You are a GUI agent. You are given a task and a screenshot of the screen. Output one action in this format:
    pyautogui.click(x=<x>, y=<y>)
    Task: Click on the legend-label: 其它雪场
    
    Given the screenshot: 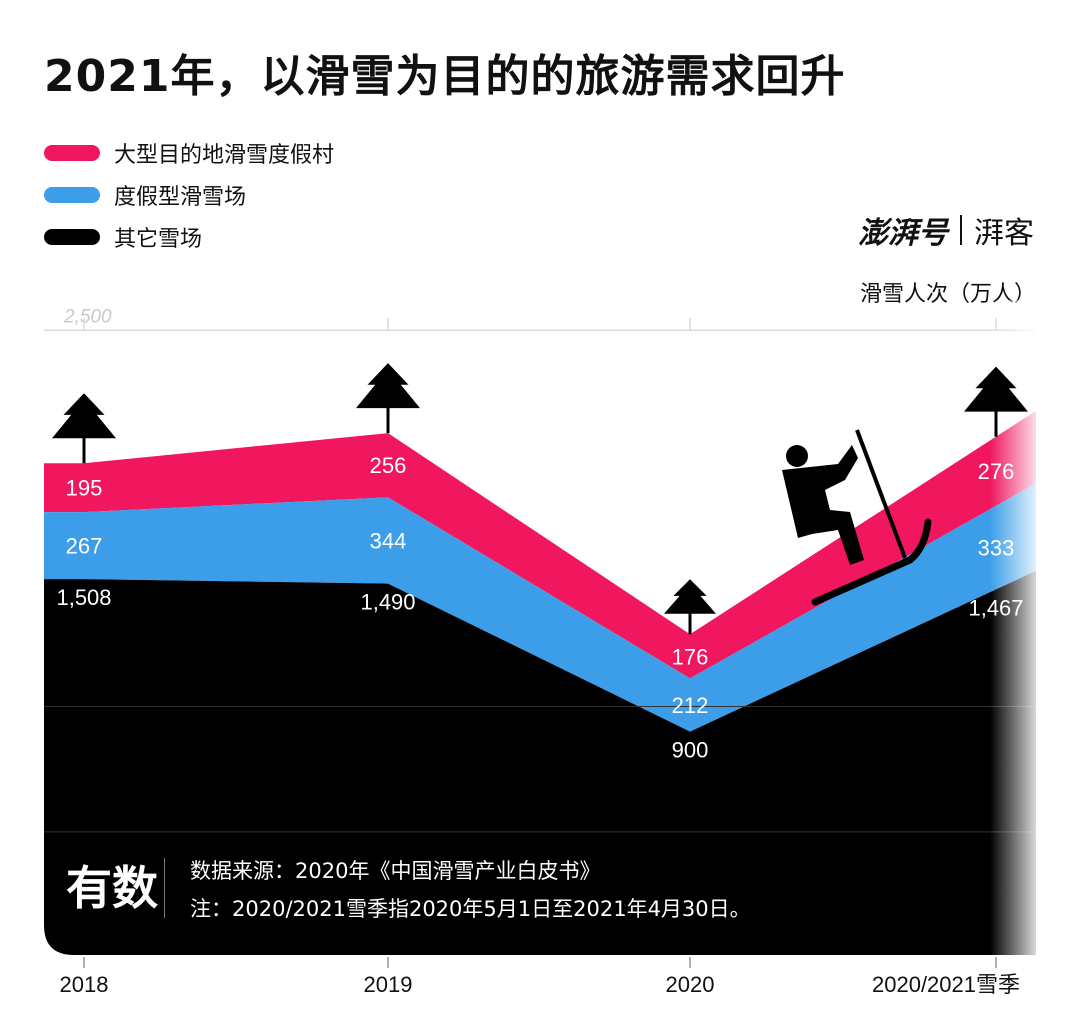 What is the action you would take?
    pyautogui.click(x=158, y=239)
    